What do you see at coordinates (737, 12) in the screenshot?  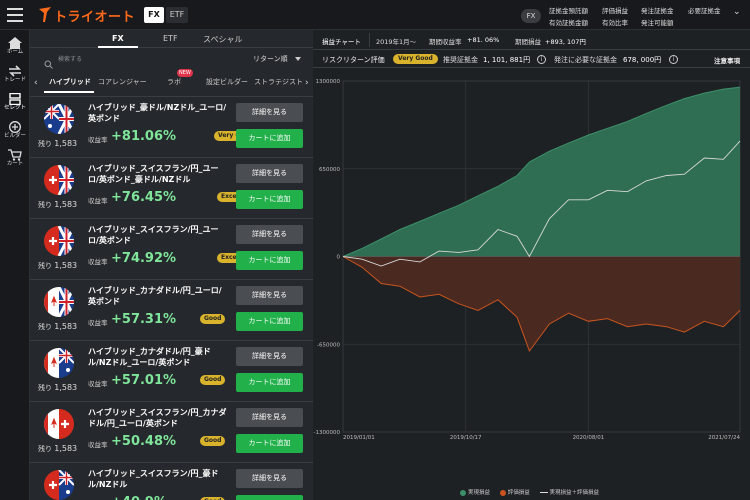 I see `header-expand-icon: ⌄` at bounding box center [737, 12].